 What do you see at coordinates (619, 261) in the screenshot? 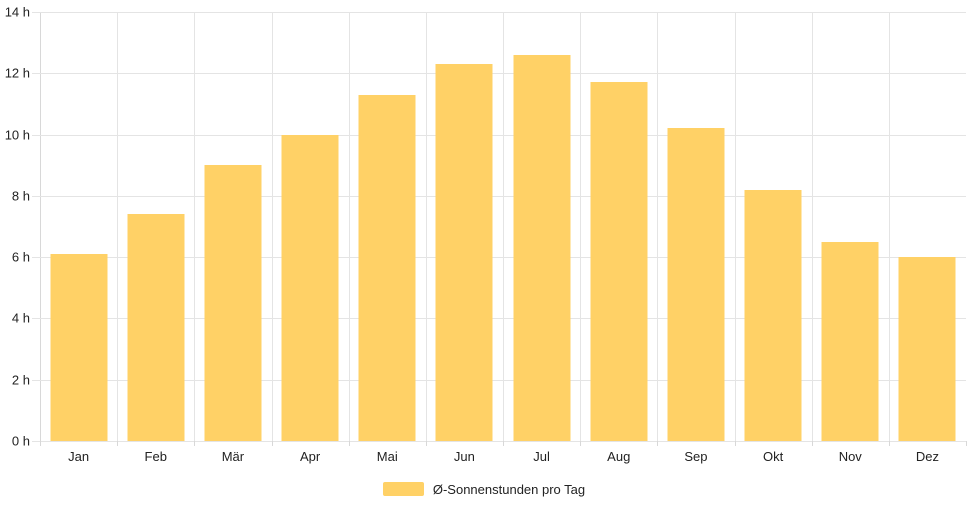
I see `bar-aug` at bounding box center [619, 261].